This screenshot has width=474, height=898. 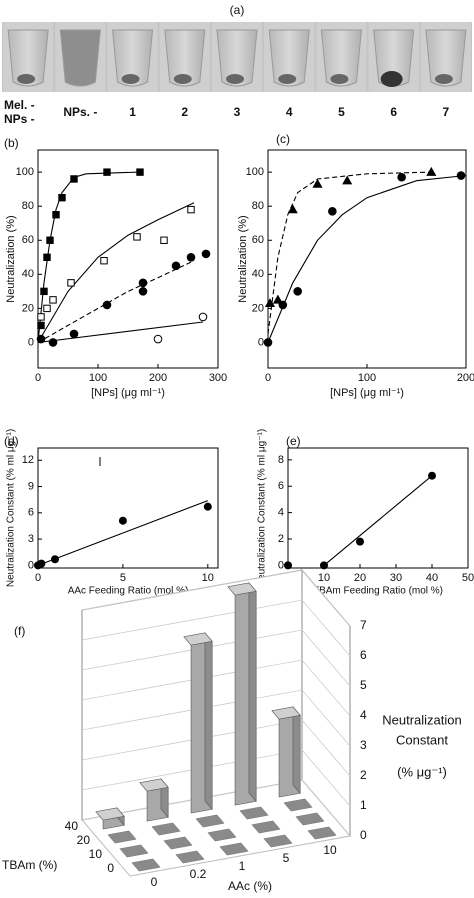 What do you see at coordinates (378, 591) in the screenshot?
I see `x-axis-label: TBAm Feeding Ratio (mol %)` at bounding box center [378, 591].